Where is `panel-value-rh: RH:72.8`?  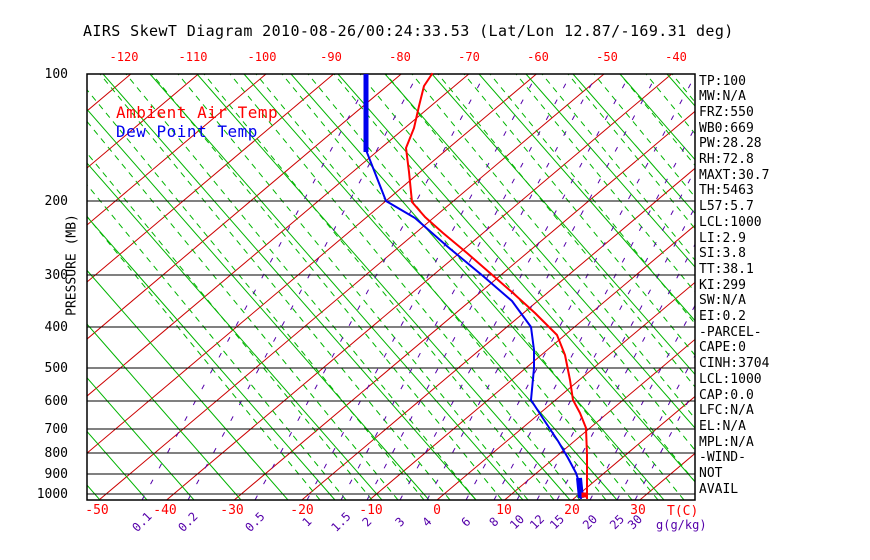
panel-value-rh: RH:72.8 is located at coordinates (726, 159).